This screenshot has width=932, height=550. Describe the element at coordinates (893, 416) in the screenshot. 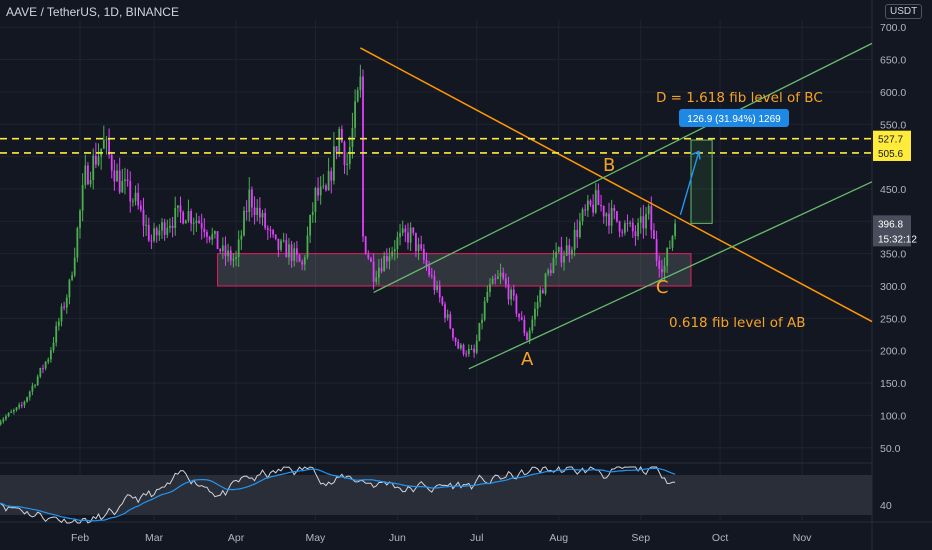

I see `y-axis-tick-12: 100.0` at that location.